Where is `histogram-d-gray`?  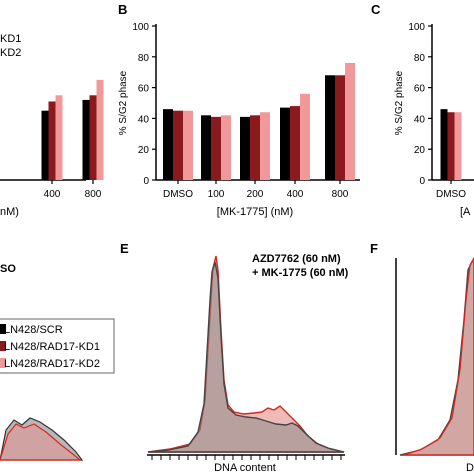 histogram-d-gray is located at coordinates (42, 439).